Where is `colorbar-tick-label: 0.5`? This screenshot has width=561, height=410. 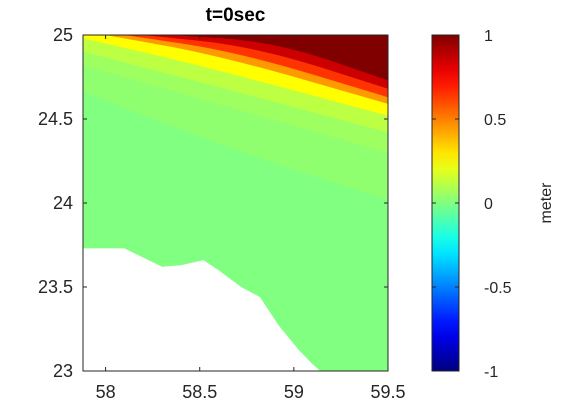 colorbar-tick-label: 0.5 is located at coordinates (495, 120).